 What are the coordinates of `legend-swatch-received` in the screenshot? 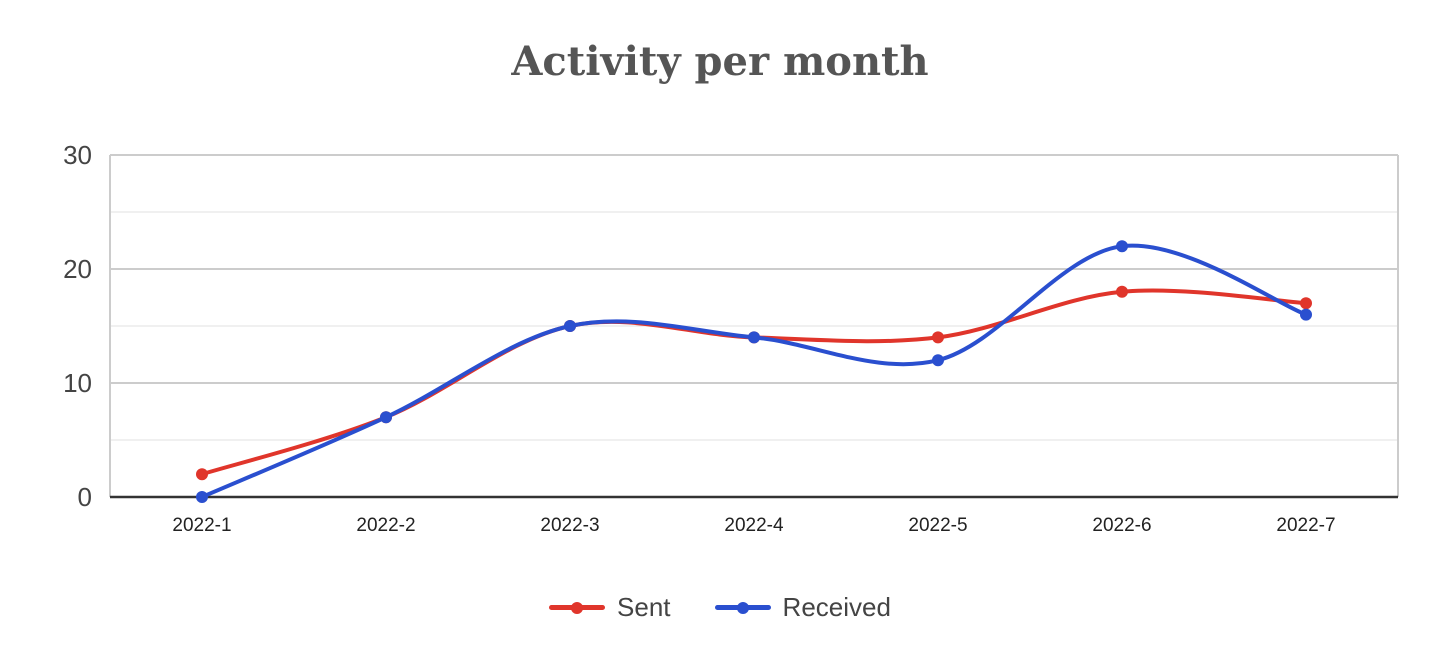 It's located at (742, 607).